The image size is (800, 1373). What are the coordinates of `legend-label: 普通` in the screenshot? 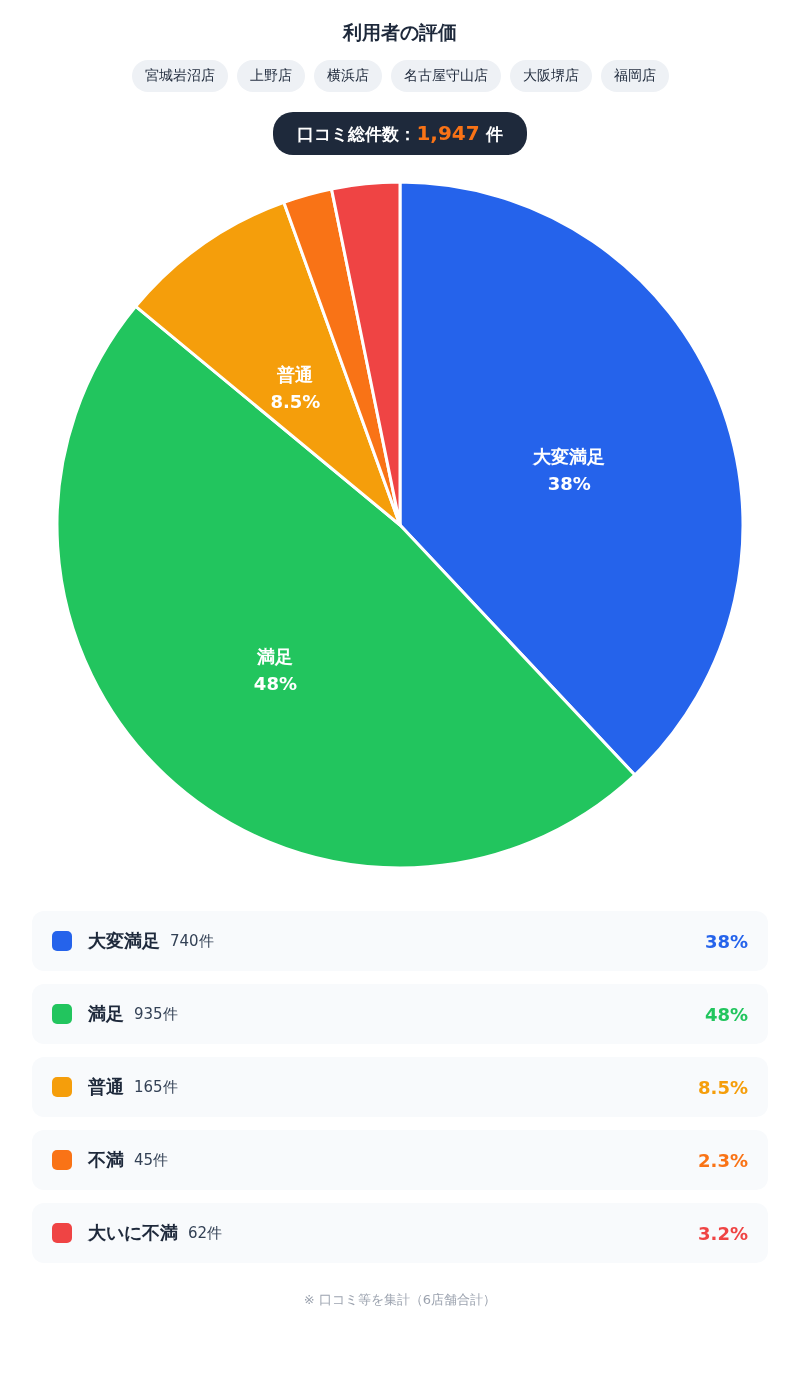 It's located at (106, 1087).